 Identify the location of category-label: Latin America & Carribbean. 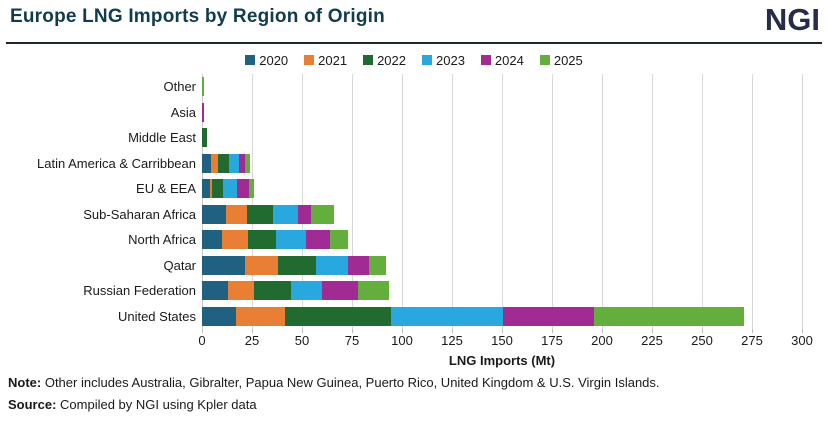
(116, 163).